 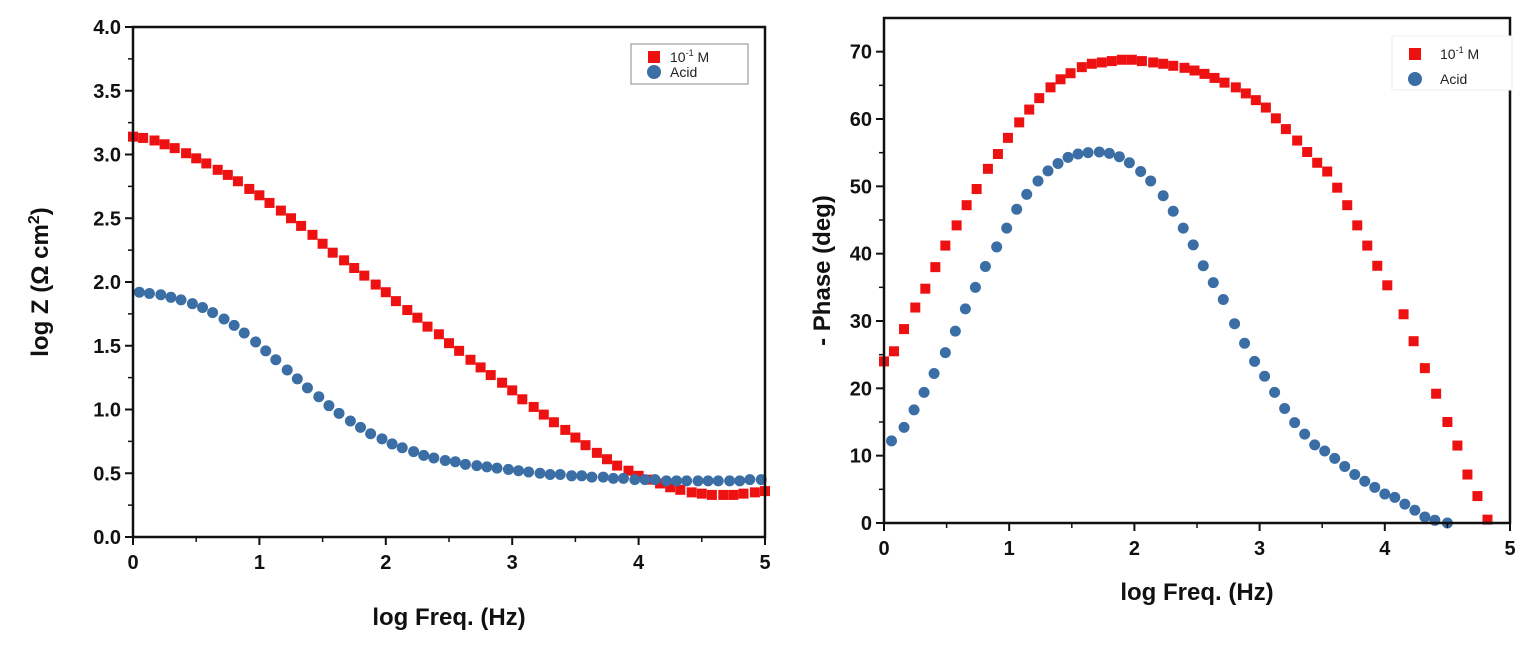 What do you see at coordinates (107, 156) in the screenshot?
I see `y-tick-label: 3.0` at bounding box center [107, 156].